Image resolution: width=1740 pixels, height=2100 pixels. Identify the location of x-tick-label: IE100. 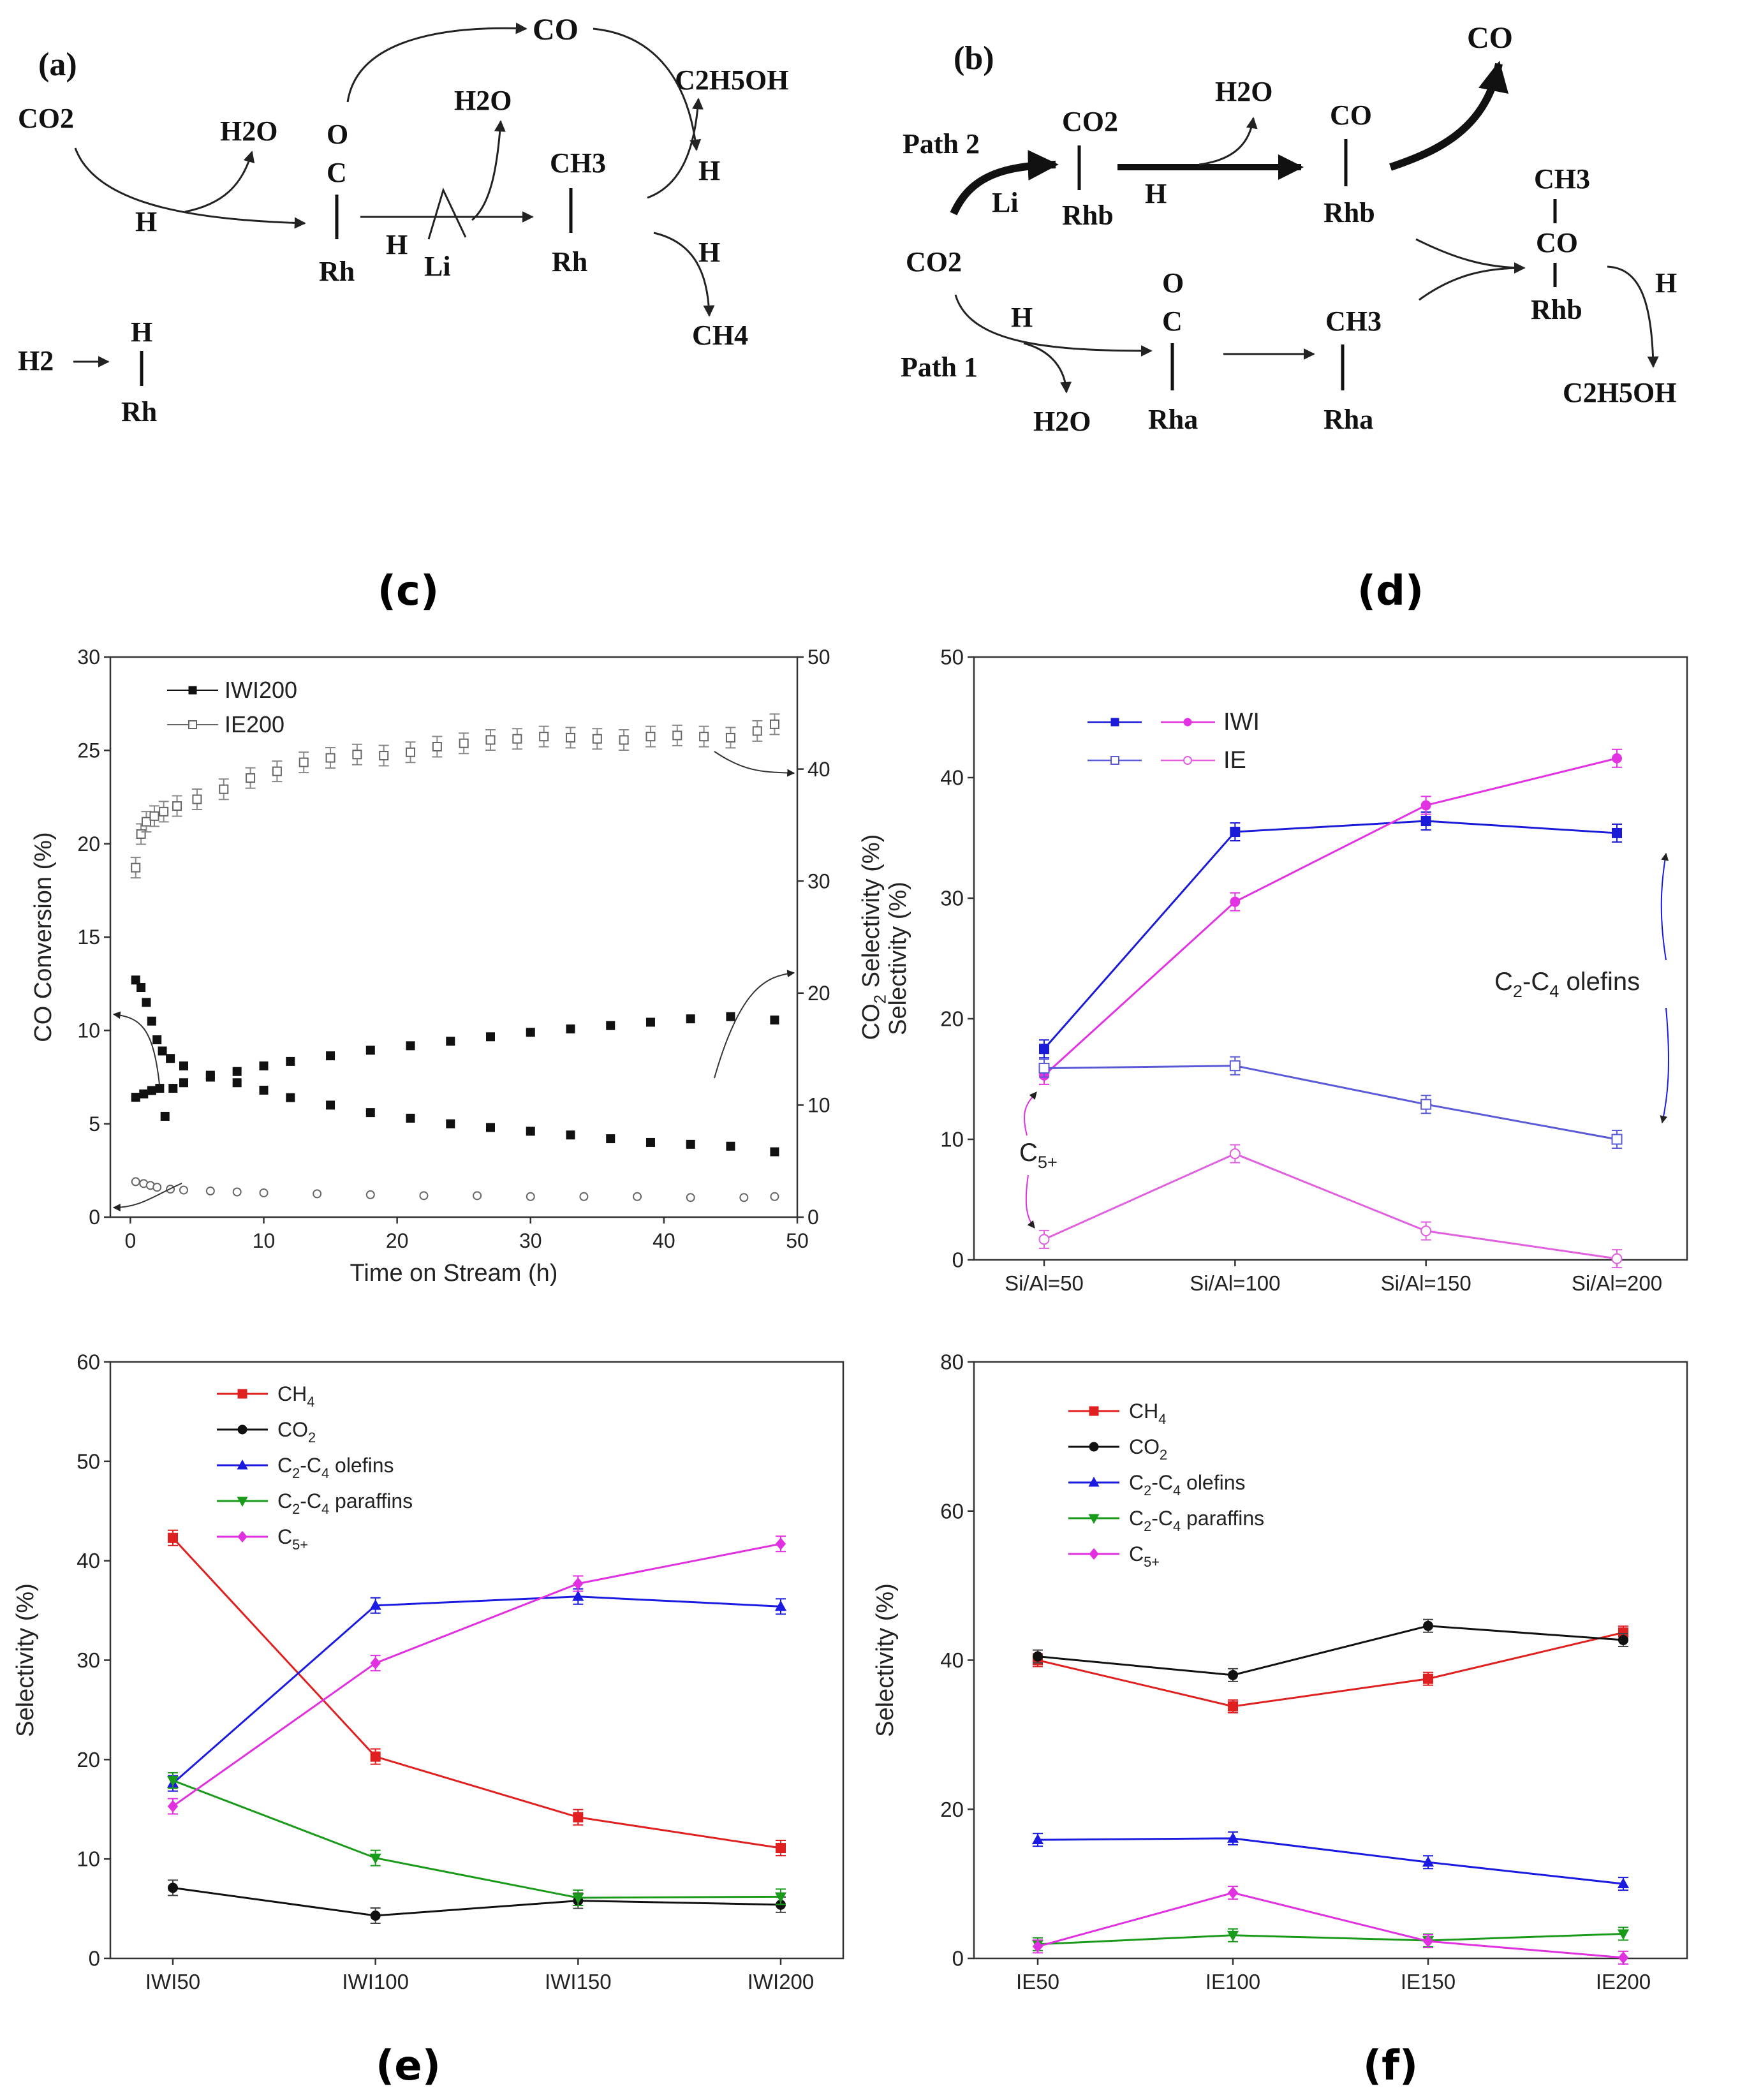
(1232, 1981).